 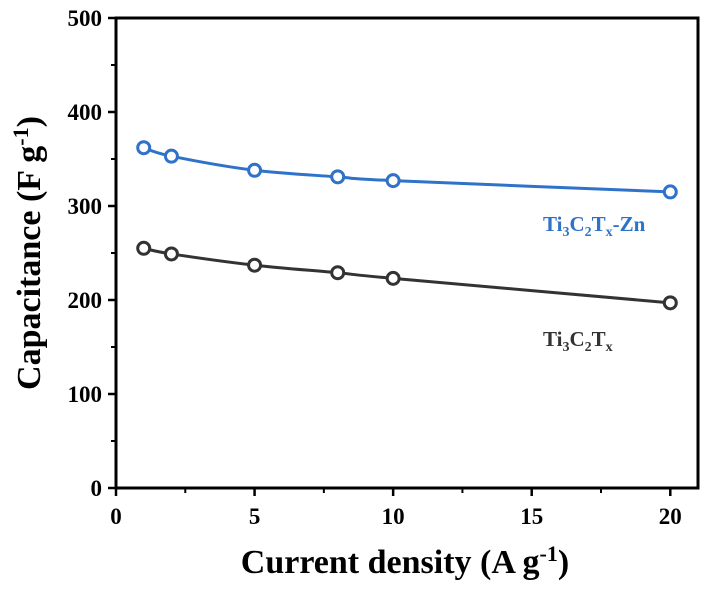 What do you see at coordinates (85, 394) in the screenshot?
I see `y-tick-label: 100` at bounding box center [85, 394].